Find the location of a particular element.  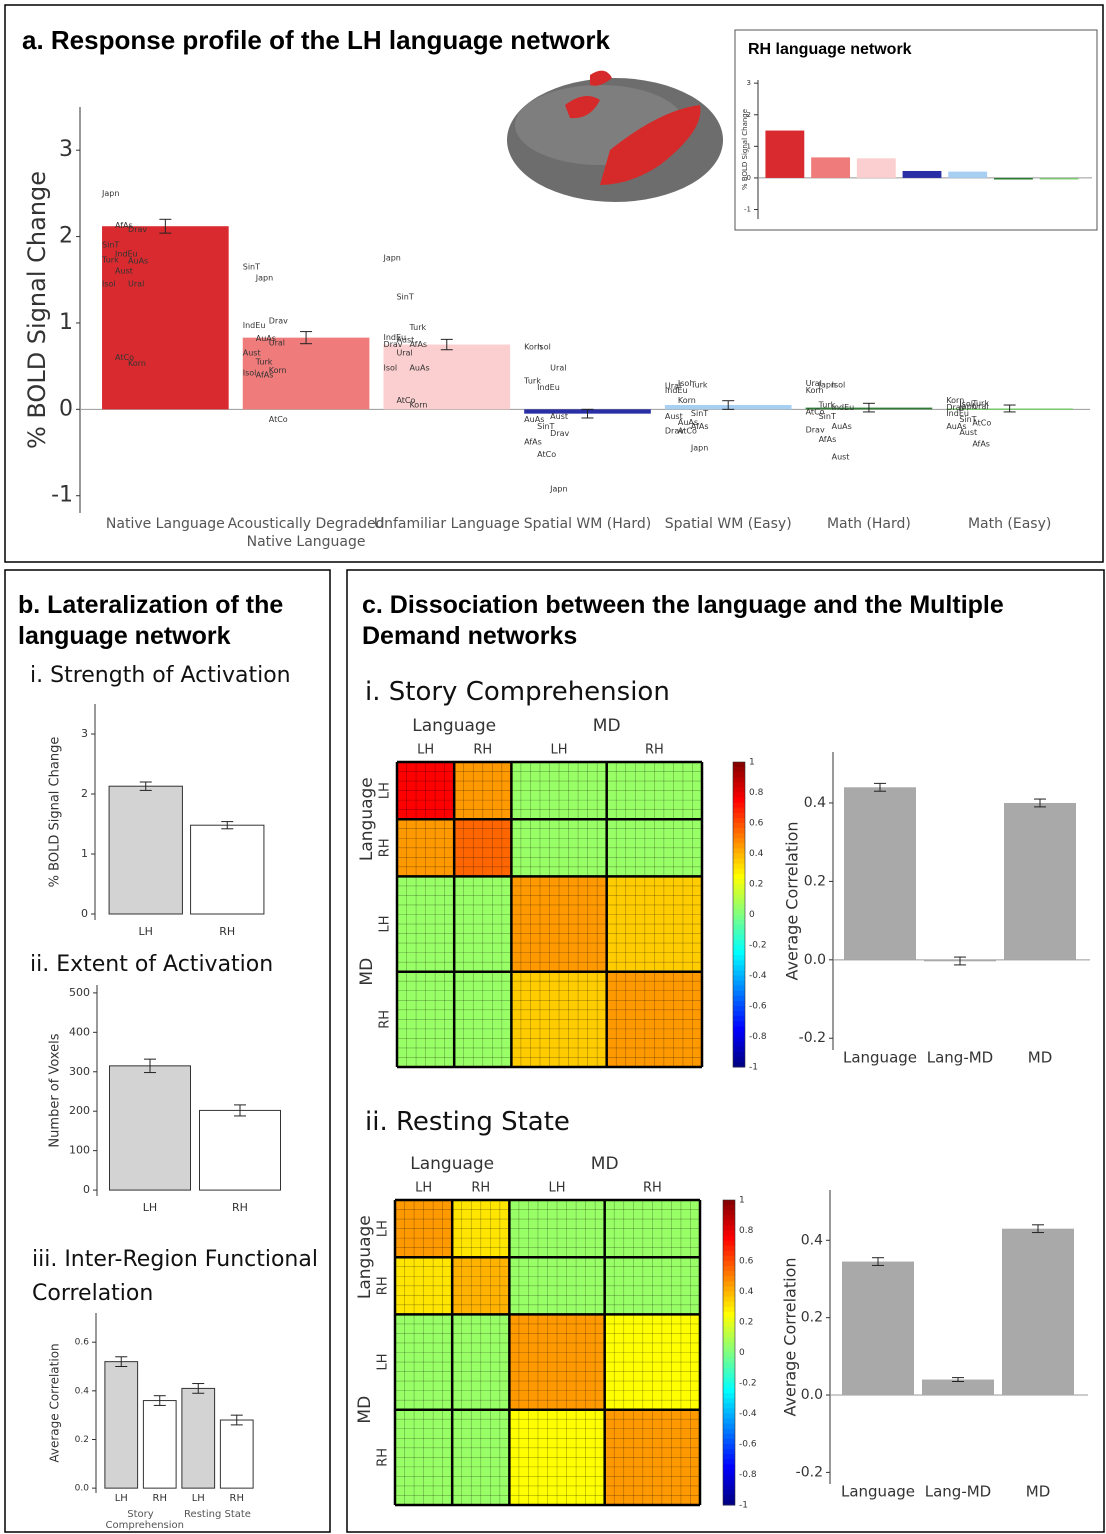

colorbar-tick-label: -0.4 is located at coordinates (748, 1414).